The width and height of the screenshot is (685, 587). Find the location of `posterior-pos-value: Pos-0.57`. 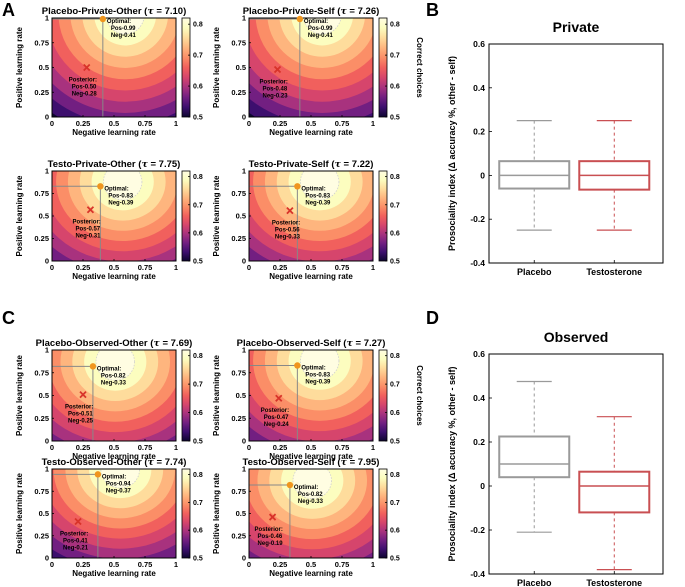

posterior-pos-value: Pos-0.57 is located at coordinates (87, 230).